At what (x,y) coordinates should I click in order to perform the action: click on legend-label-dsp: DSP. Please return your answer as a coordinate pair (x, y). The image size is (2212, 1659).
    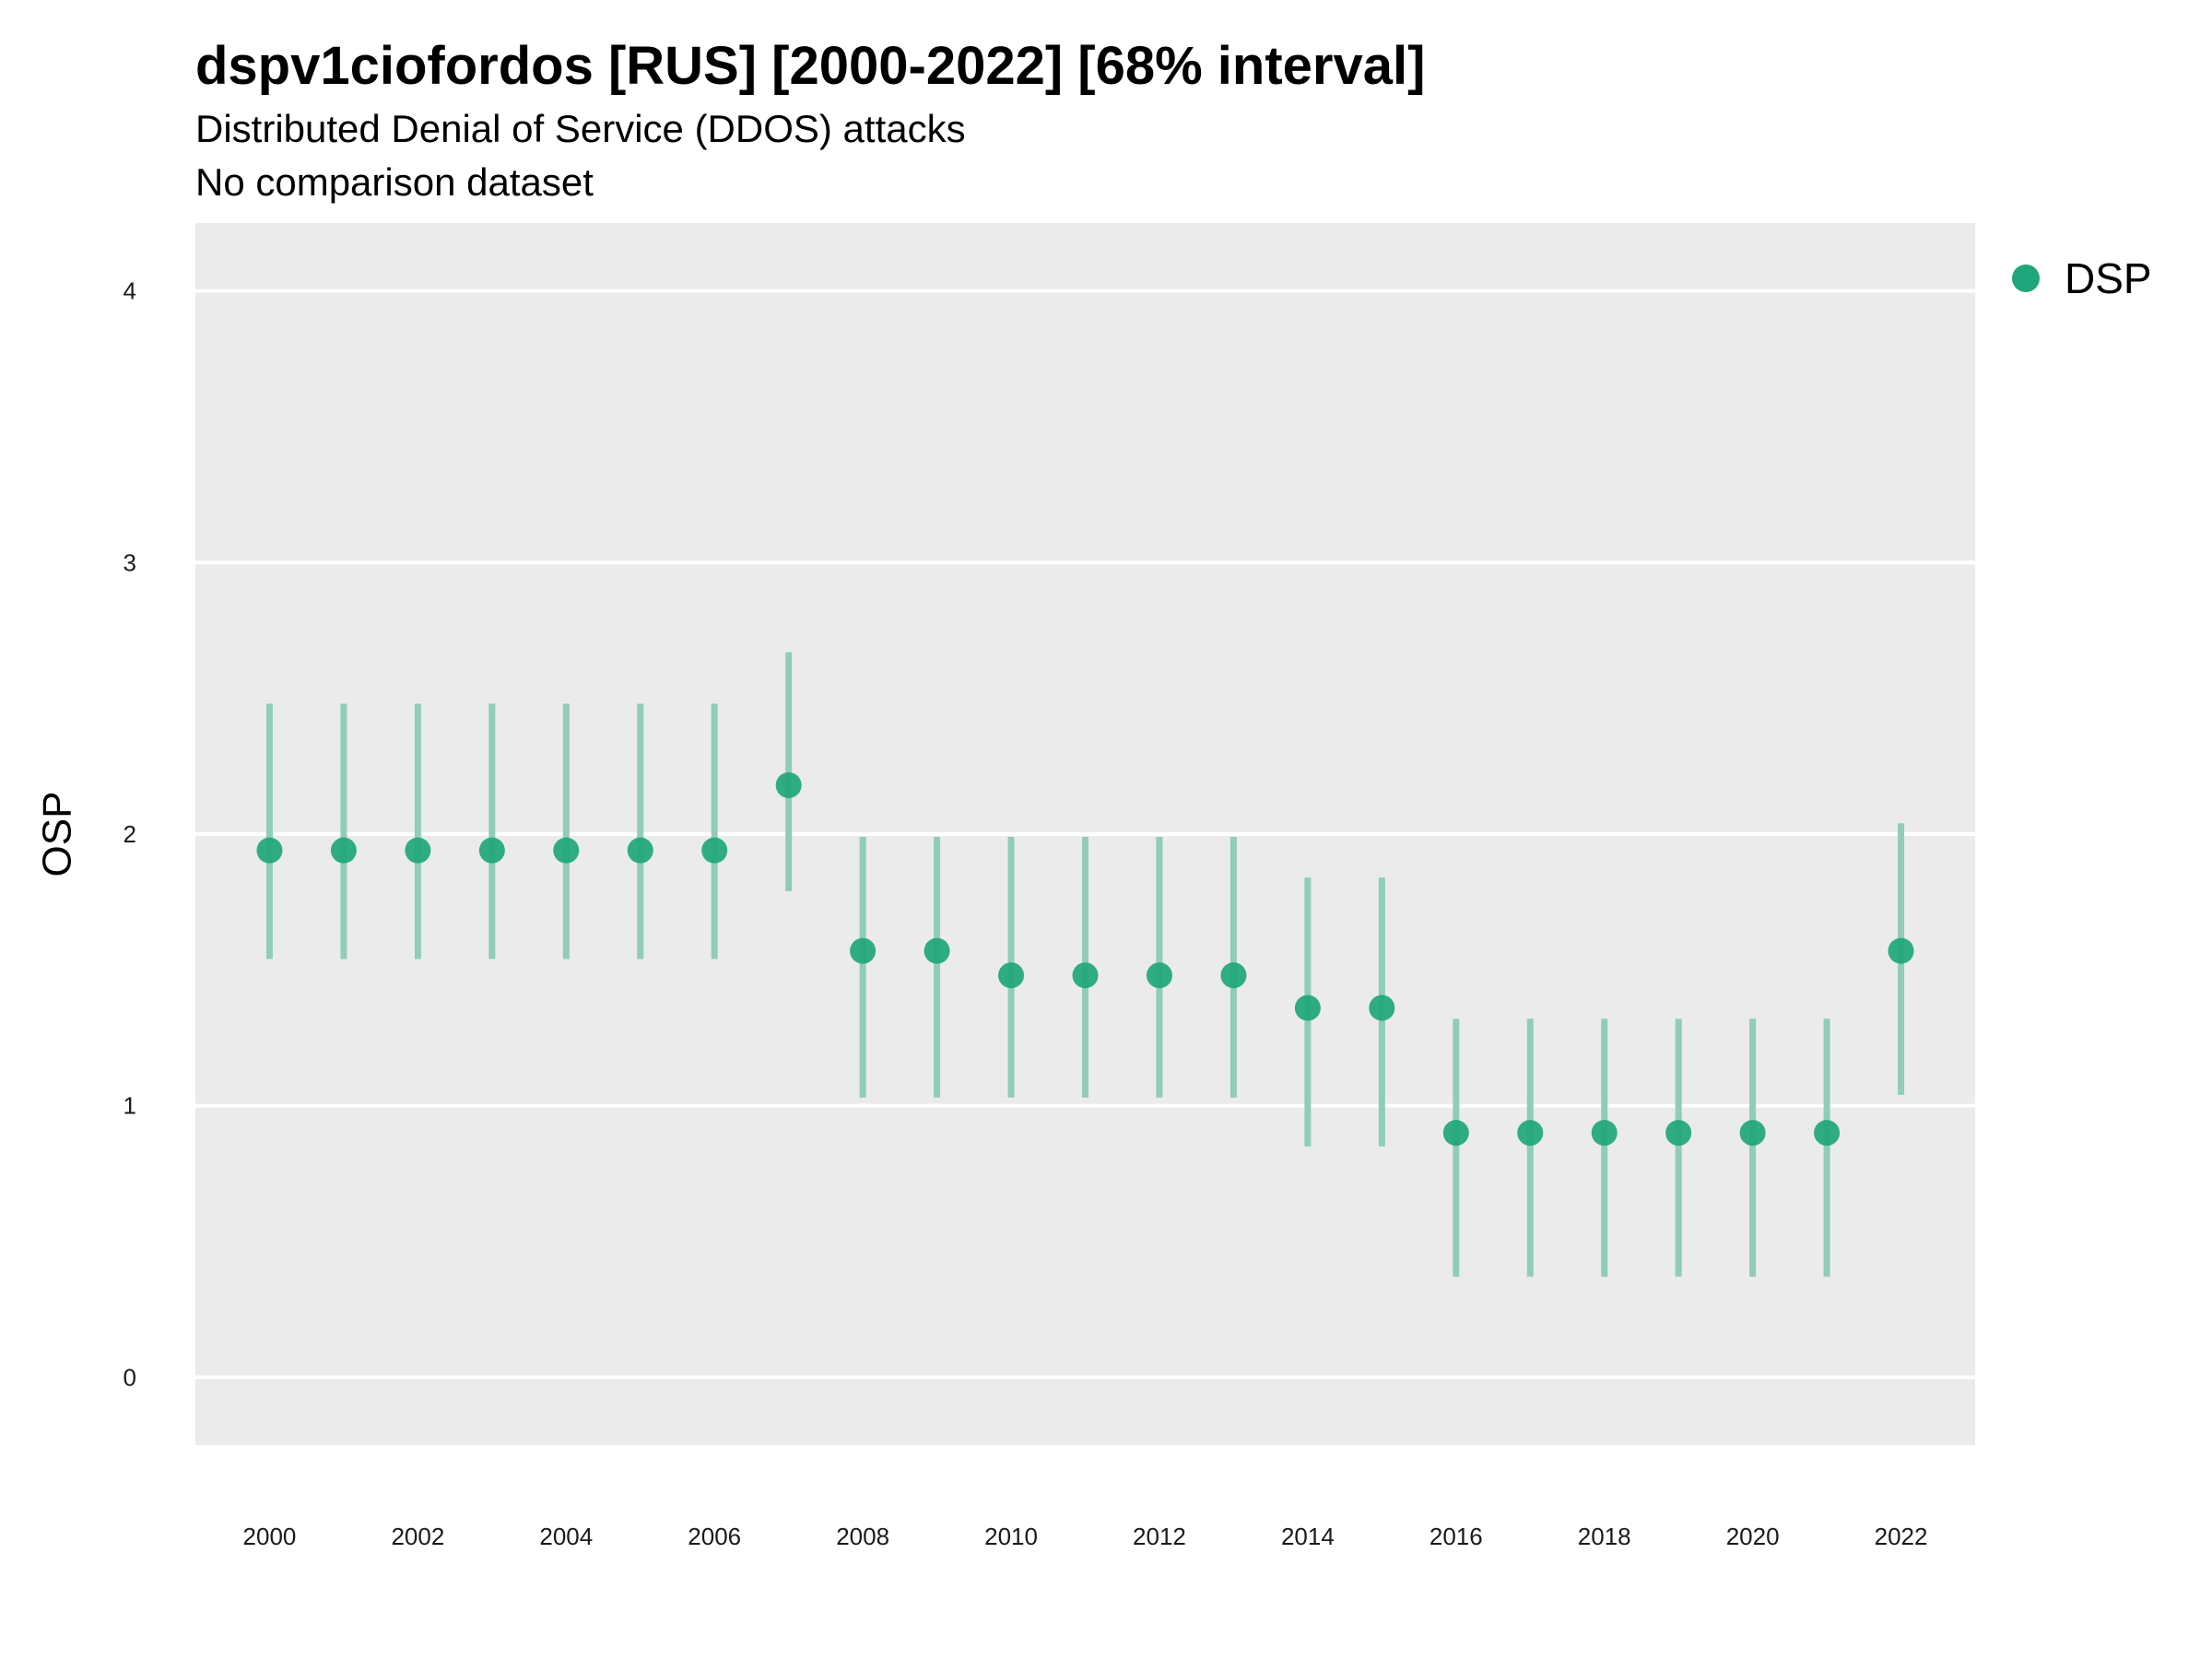
    Looking at the image, I should click on (2108, 278).